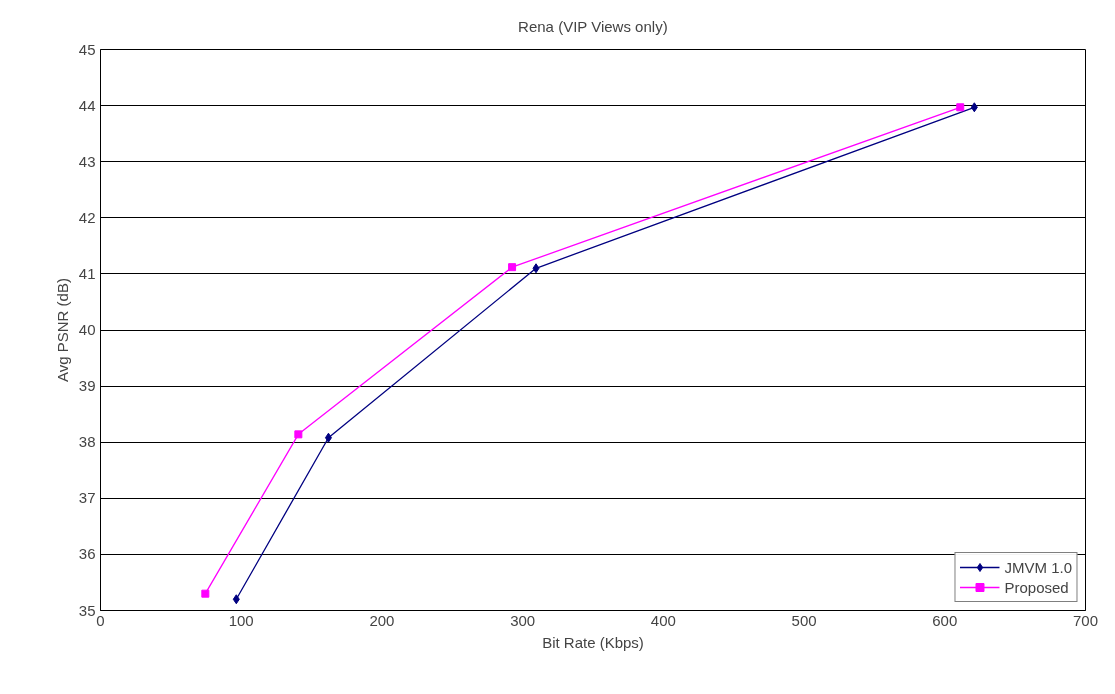  What do you see at coordinates (945, 620) in the screenshot?
I see `x-tick-label: 600` at bounding box center [945, 620].